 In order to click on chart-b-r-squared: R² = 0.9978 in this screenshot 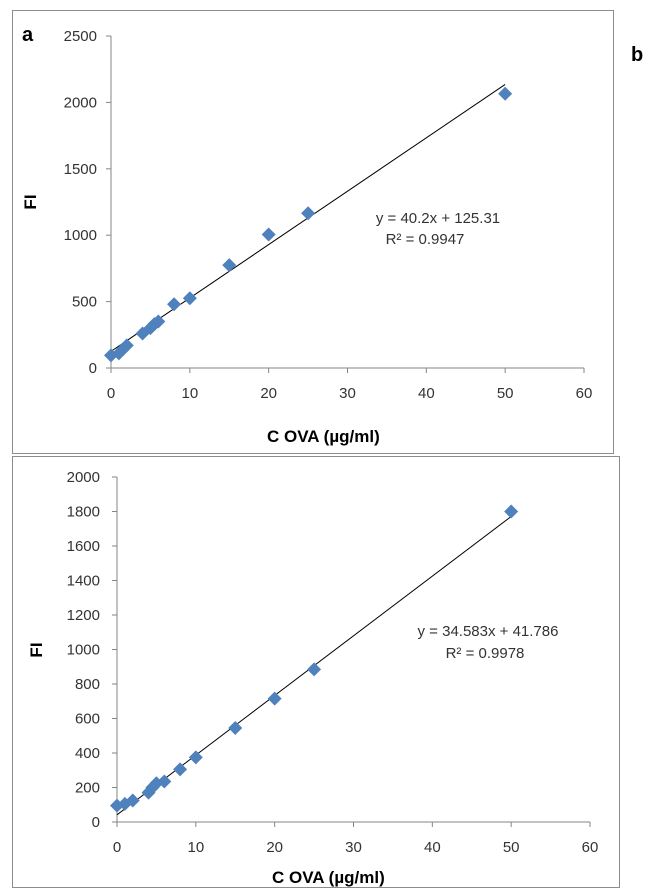, I will do `click(485, 653)`.